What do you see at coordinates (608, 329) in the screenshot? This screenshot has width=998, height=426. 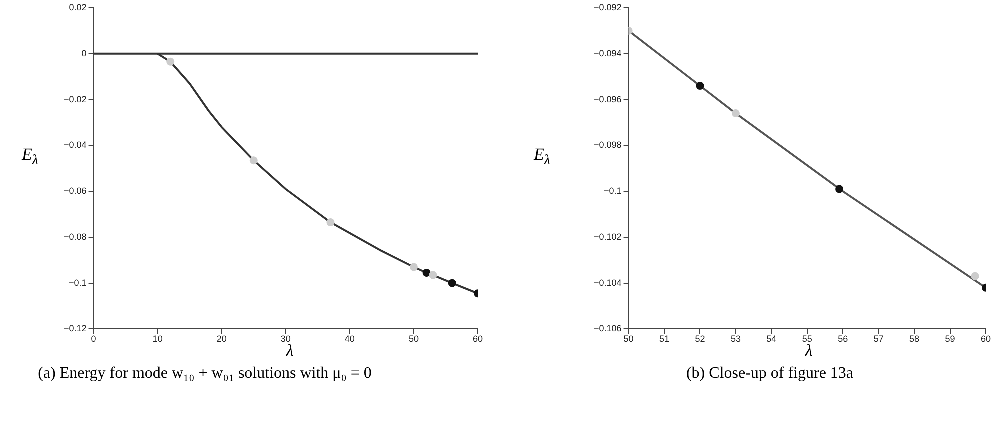 I see `y-tick-label: −0.106` at bounding box center [608, 329].